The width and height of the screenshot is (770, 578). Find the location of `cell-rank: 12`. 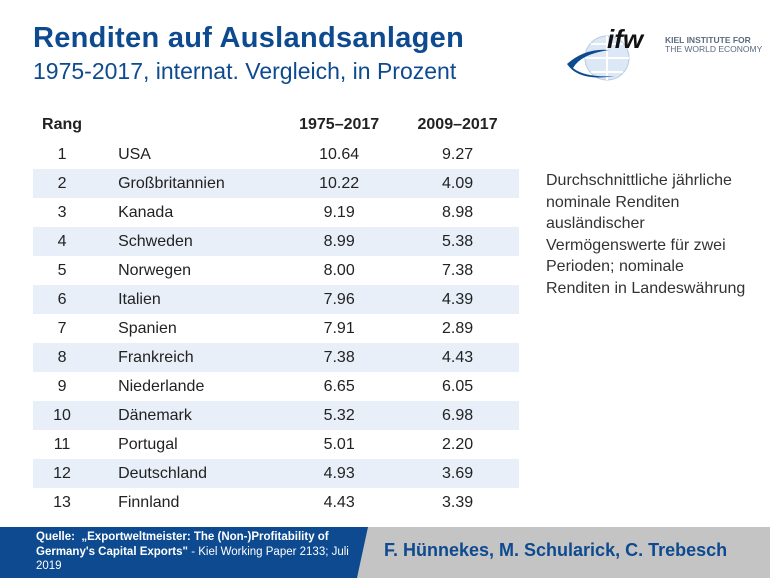

cell-rank: 12 is located at coordinates (62, 473).